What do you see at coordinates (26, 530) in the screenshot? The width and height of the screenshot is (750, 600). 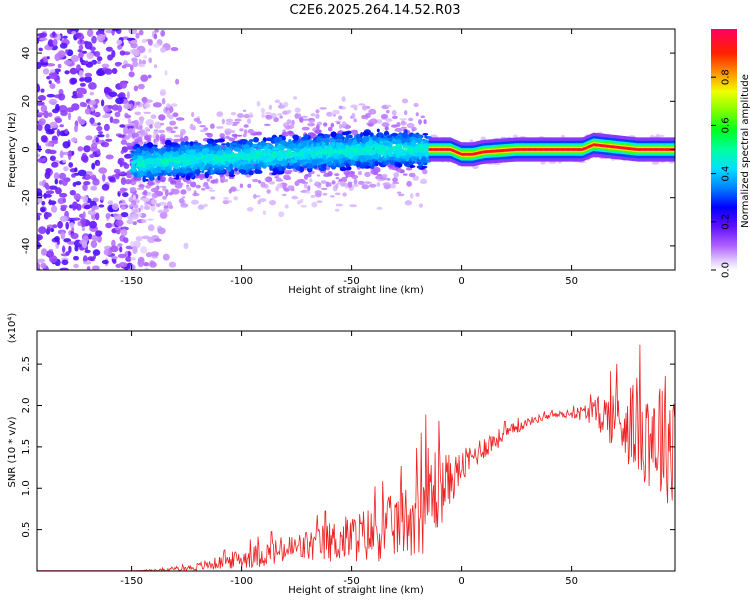 I see `snr-y-tick-label: 0.5` at bounding box center [26, 530].